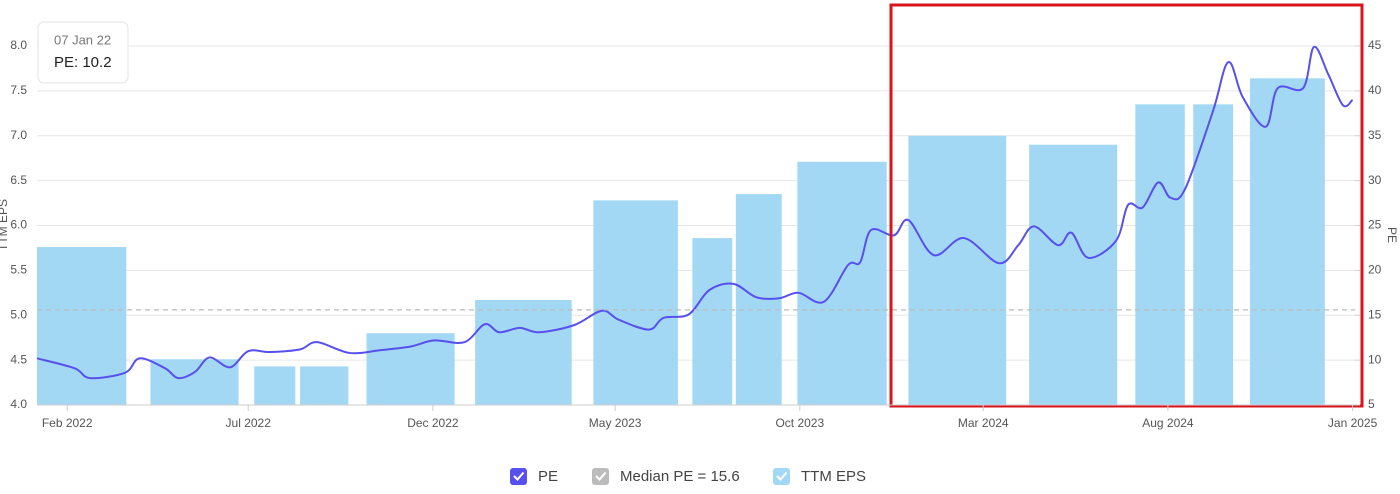 This screenshot has height=494, width=1400. I want to click on legend-item: PE, so click(534, 476).